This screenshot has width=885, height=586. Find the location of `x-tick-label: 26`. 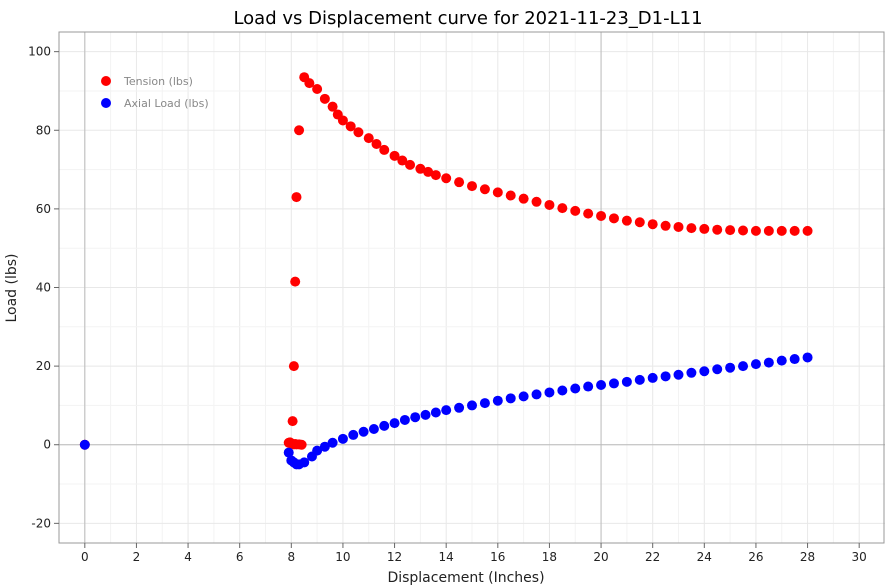

x-tick-label: 26 is located at coordinates (755, 557).